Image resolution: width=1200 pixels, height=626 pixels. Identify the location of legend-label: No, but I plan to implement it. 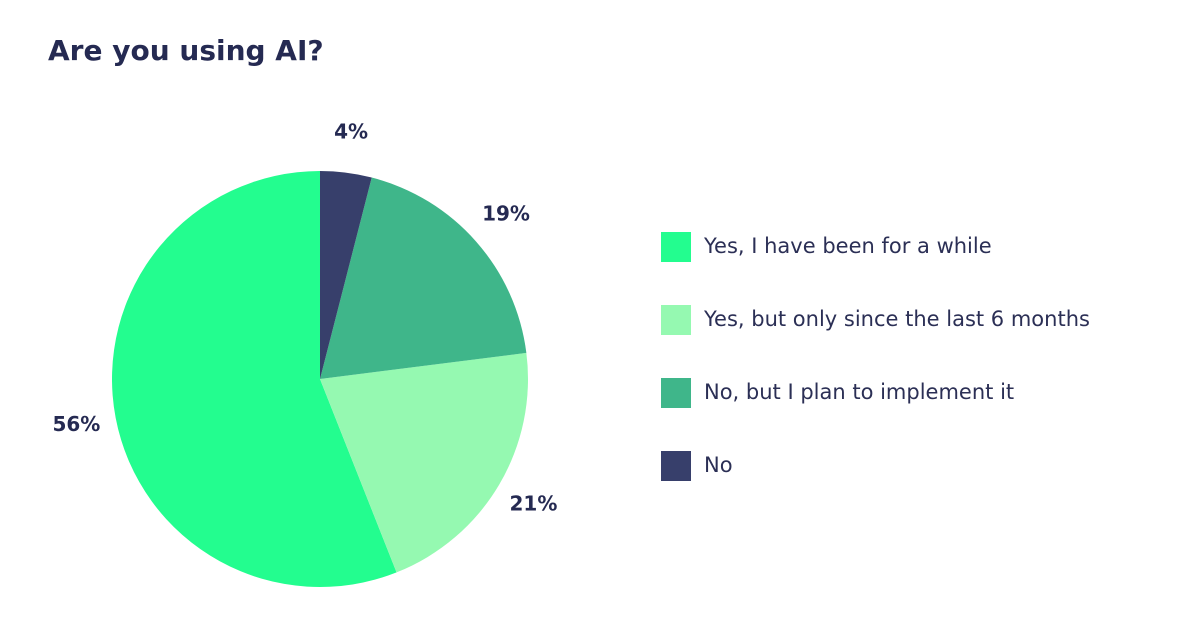
(859, 392).